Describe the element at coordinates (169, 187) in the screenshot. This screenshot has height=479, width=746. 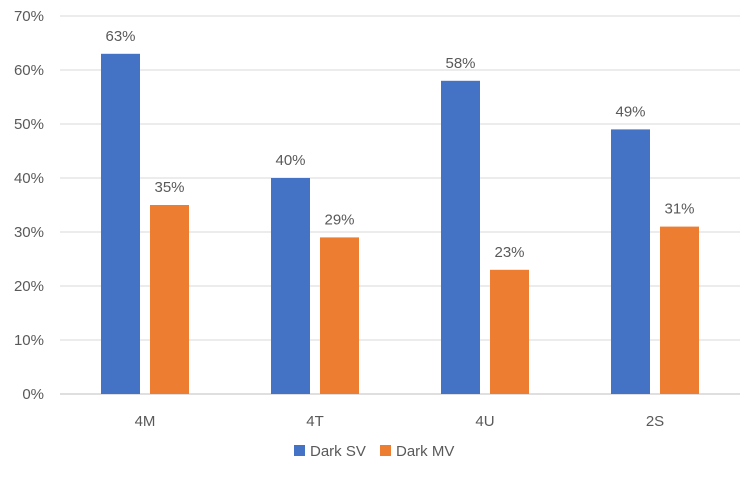
I see `data-label: 35%` at that location.